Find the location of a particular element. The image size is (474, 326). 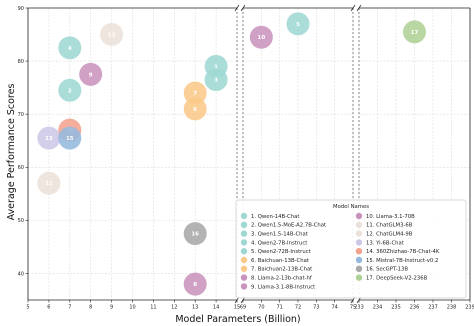

point-label-11: 11 is located at coordinates (49, 184).